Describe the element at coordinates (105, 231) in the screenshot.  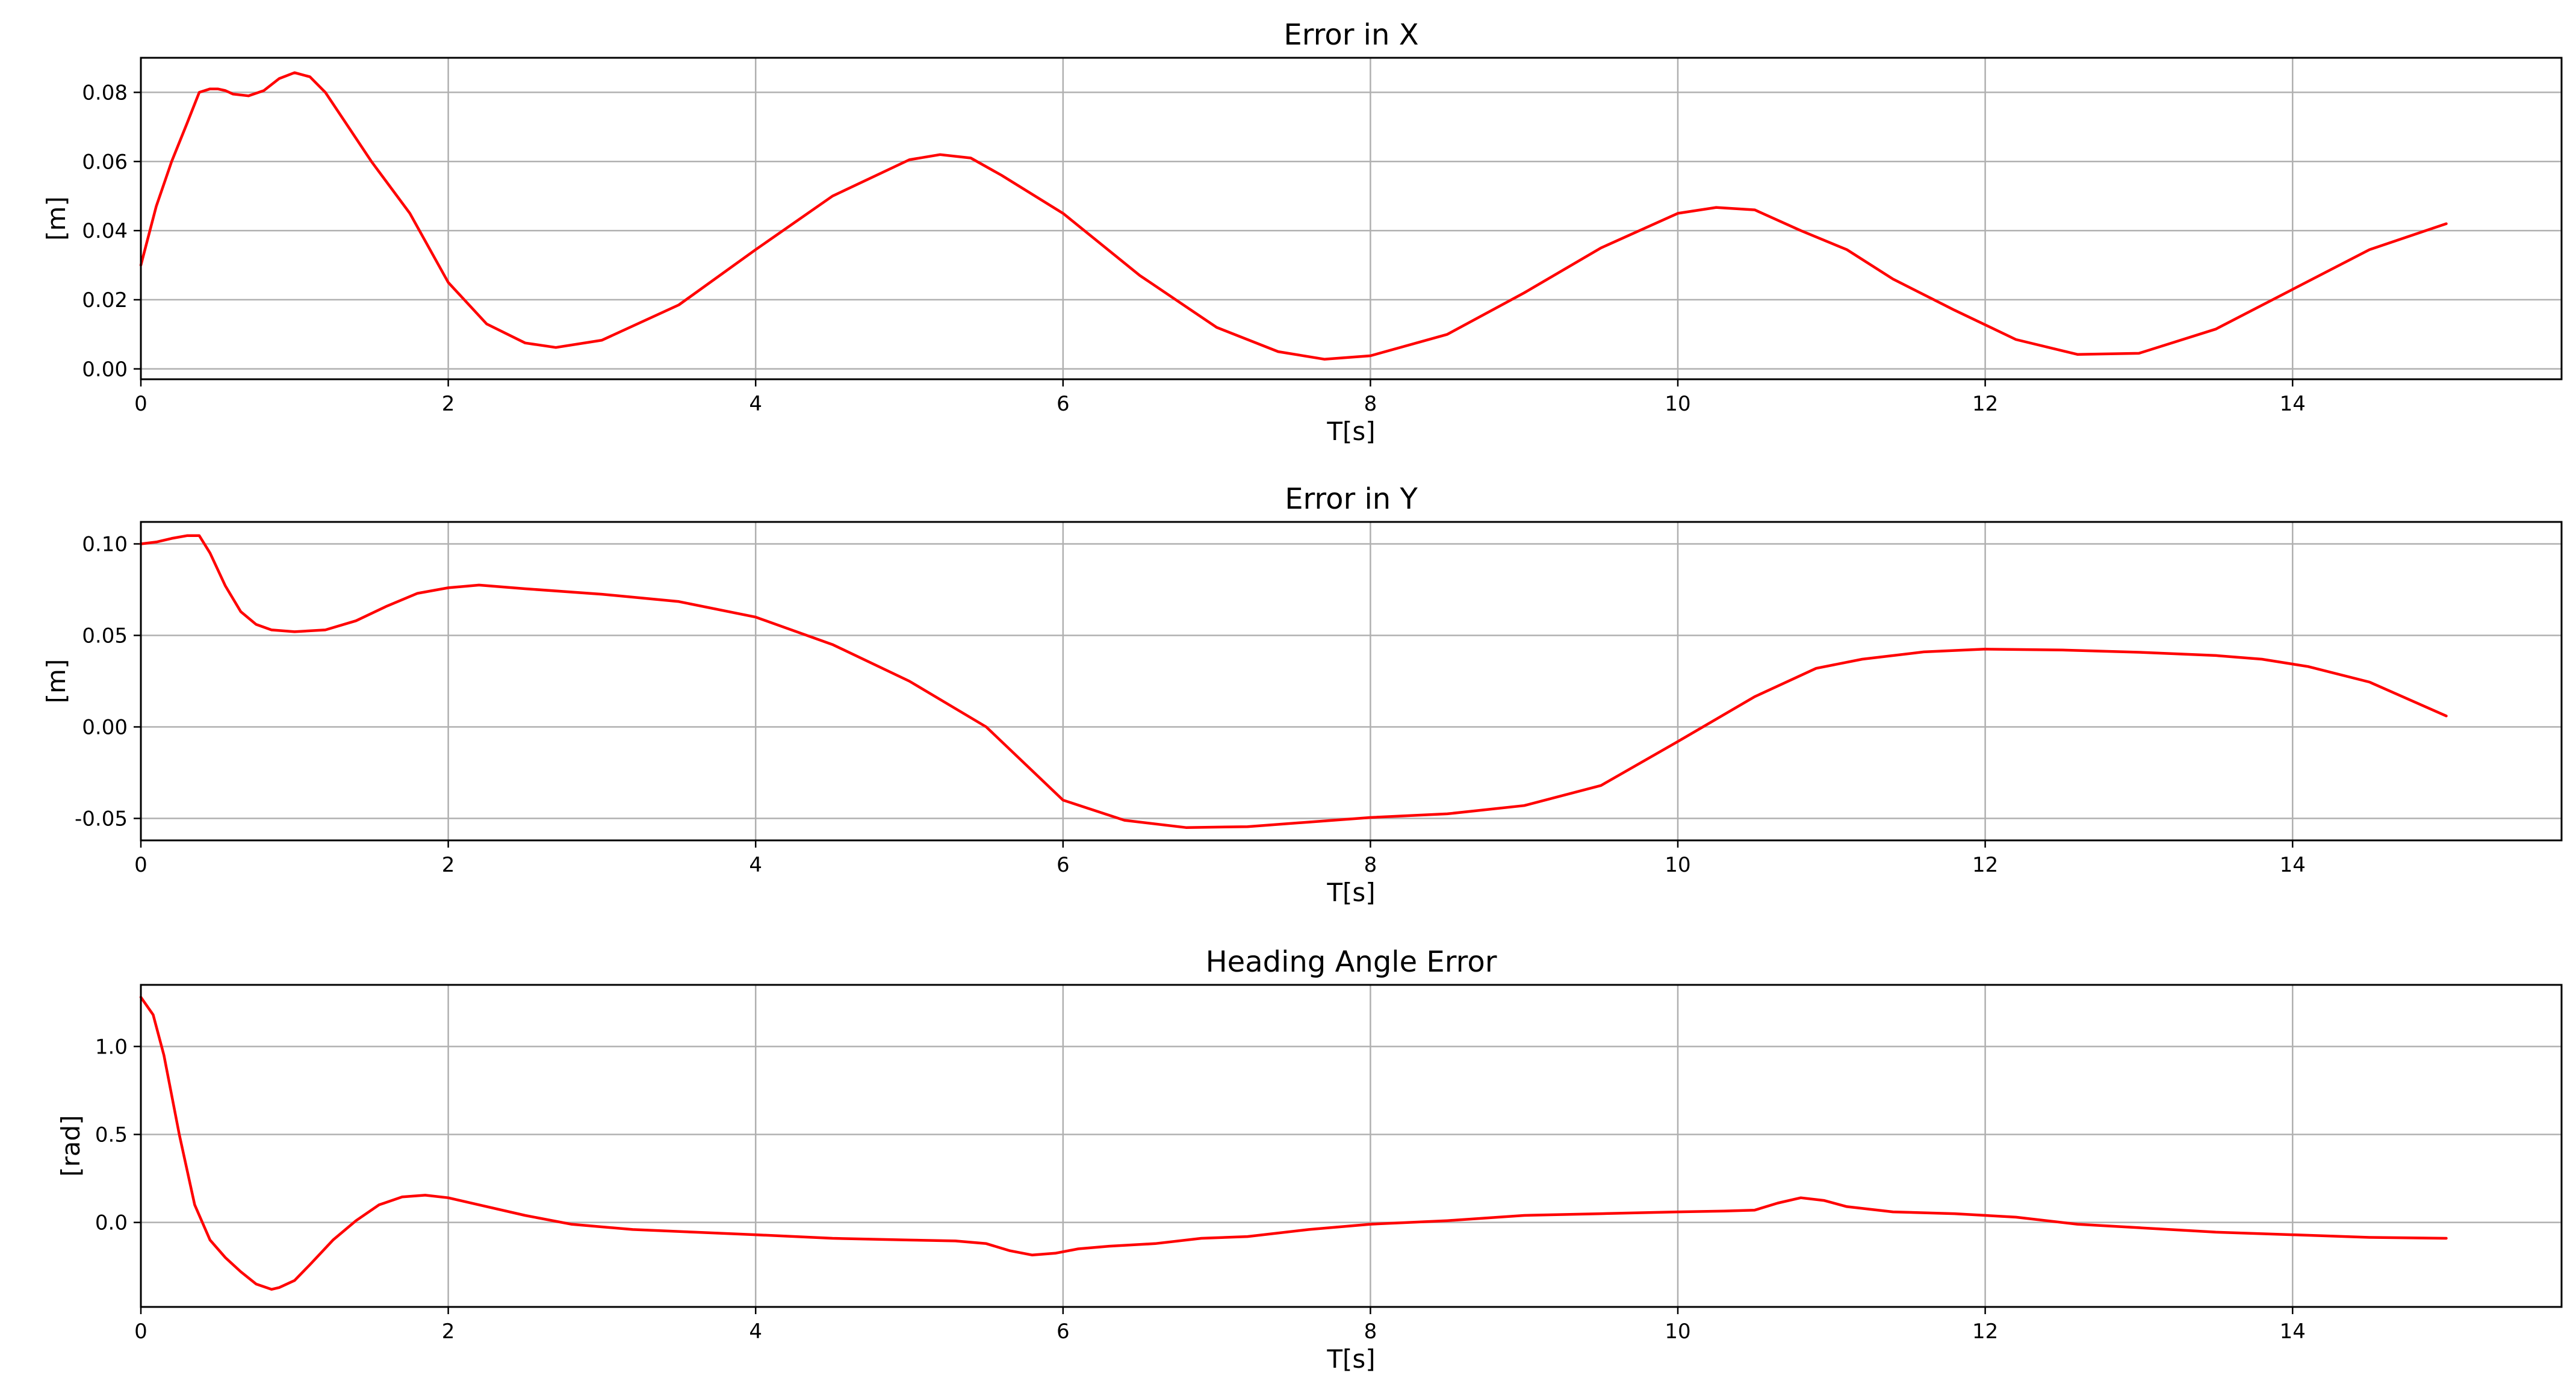
I see `y-tick-label: 0.04` at that location.